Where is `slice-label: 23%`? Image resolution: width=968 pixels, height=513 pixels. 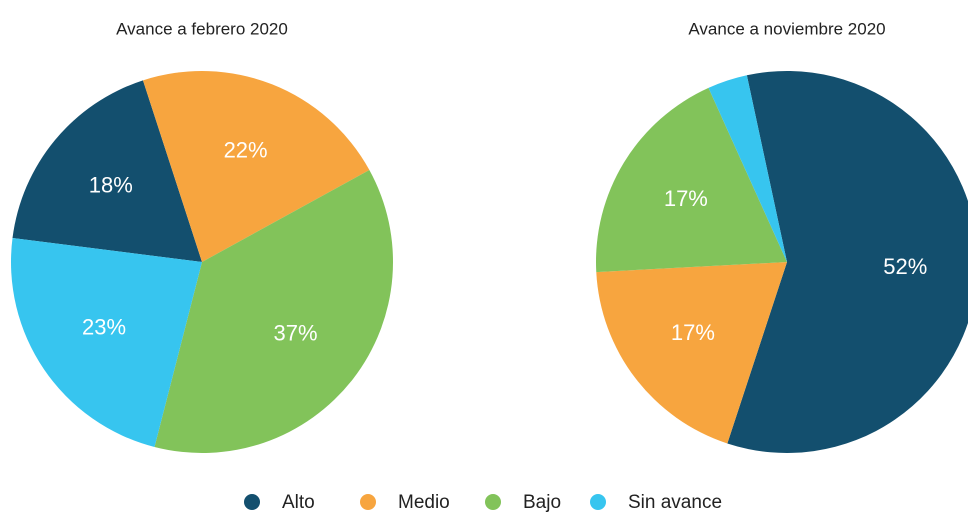 slice-label: 23% is located at coordinates (104, 326).